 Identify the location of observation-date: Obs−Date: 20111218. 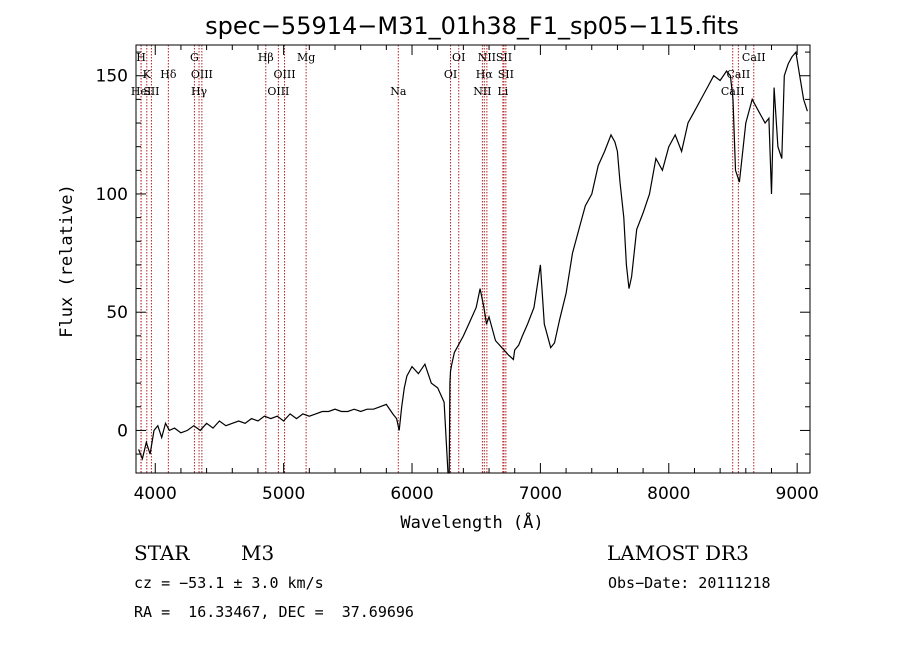
(689, 583).